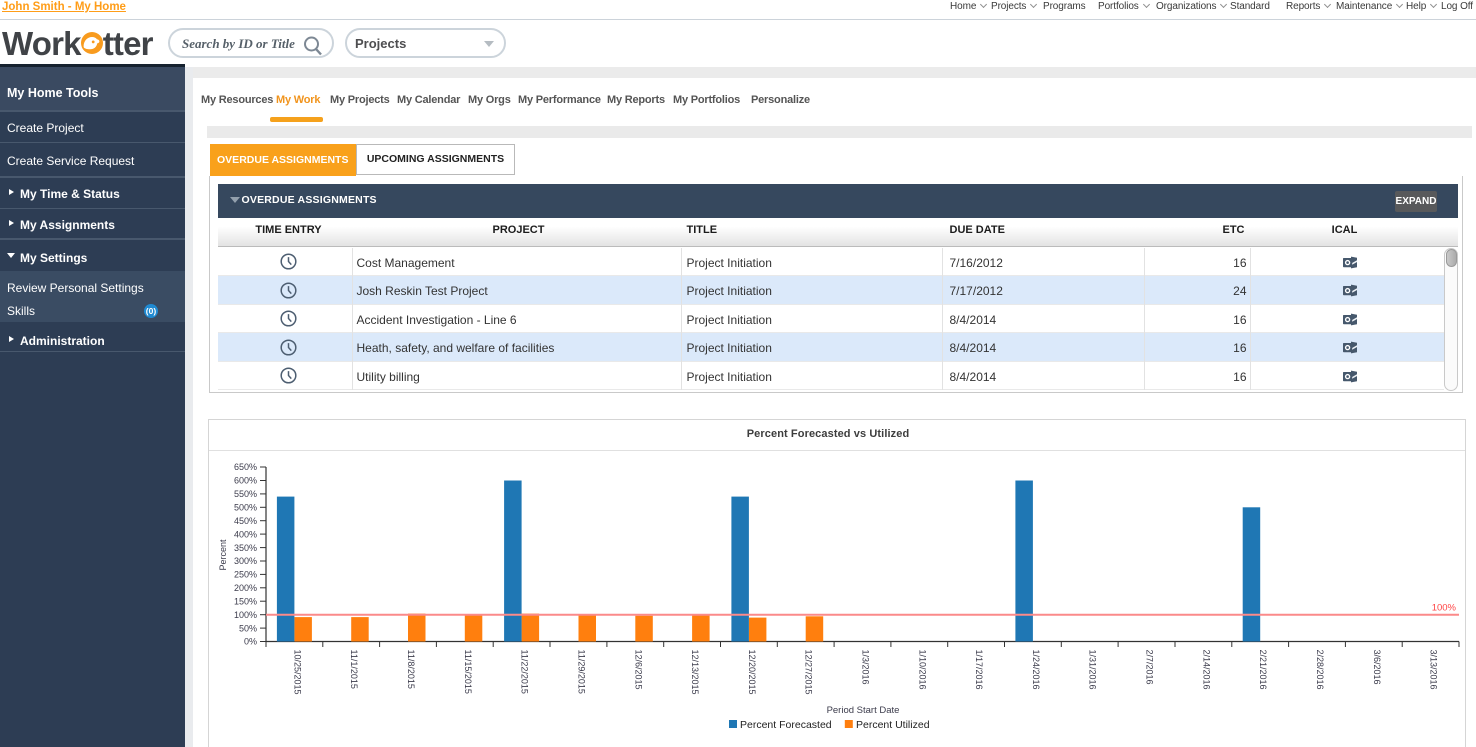  I want to click on svg-text: 3/13/2016, so click(1434, 670).